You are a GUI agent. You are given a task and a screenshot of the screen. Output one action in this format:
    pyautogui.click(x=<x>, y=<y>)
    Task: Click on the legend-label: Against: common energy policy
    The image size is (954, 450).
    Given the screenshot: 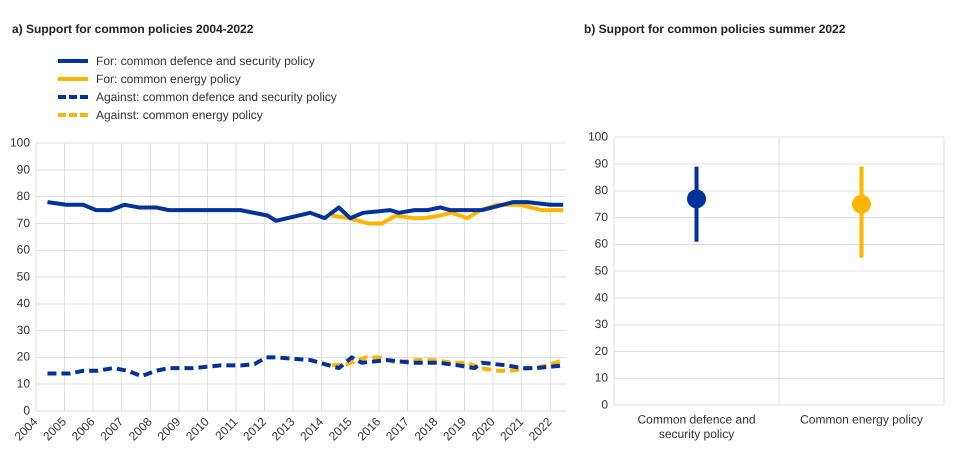 What is the action you would take?
    pyautogui.click(x=179, y=115)
    